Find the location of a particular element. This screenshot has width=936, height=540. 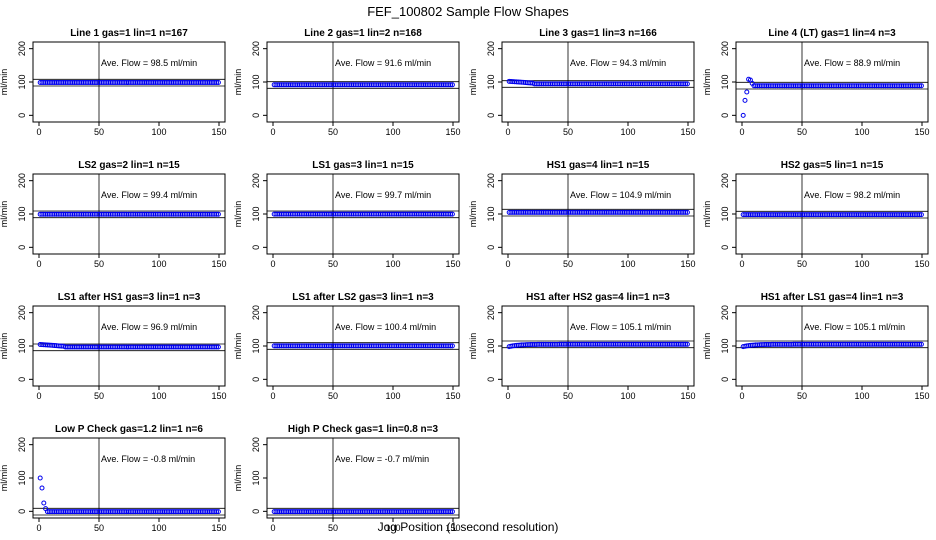

ave-flow-annotation: Ave. Flow = 96.9 ml/min is located at coordinates (149, 327).